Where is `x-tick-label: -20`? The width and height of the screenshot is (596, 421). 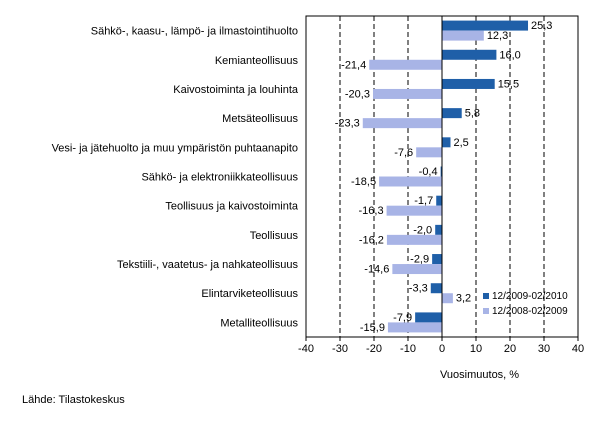
x-tick-label: -20 is located at coordinates (374, 349).